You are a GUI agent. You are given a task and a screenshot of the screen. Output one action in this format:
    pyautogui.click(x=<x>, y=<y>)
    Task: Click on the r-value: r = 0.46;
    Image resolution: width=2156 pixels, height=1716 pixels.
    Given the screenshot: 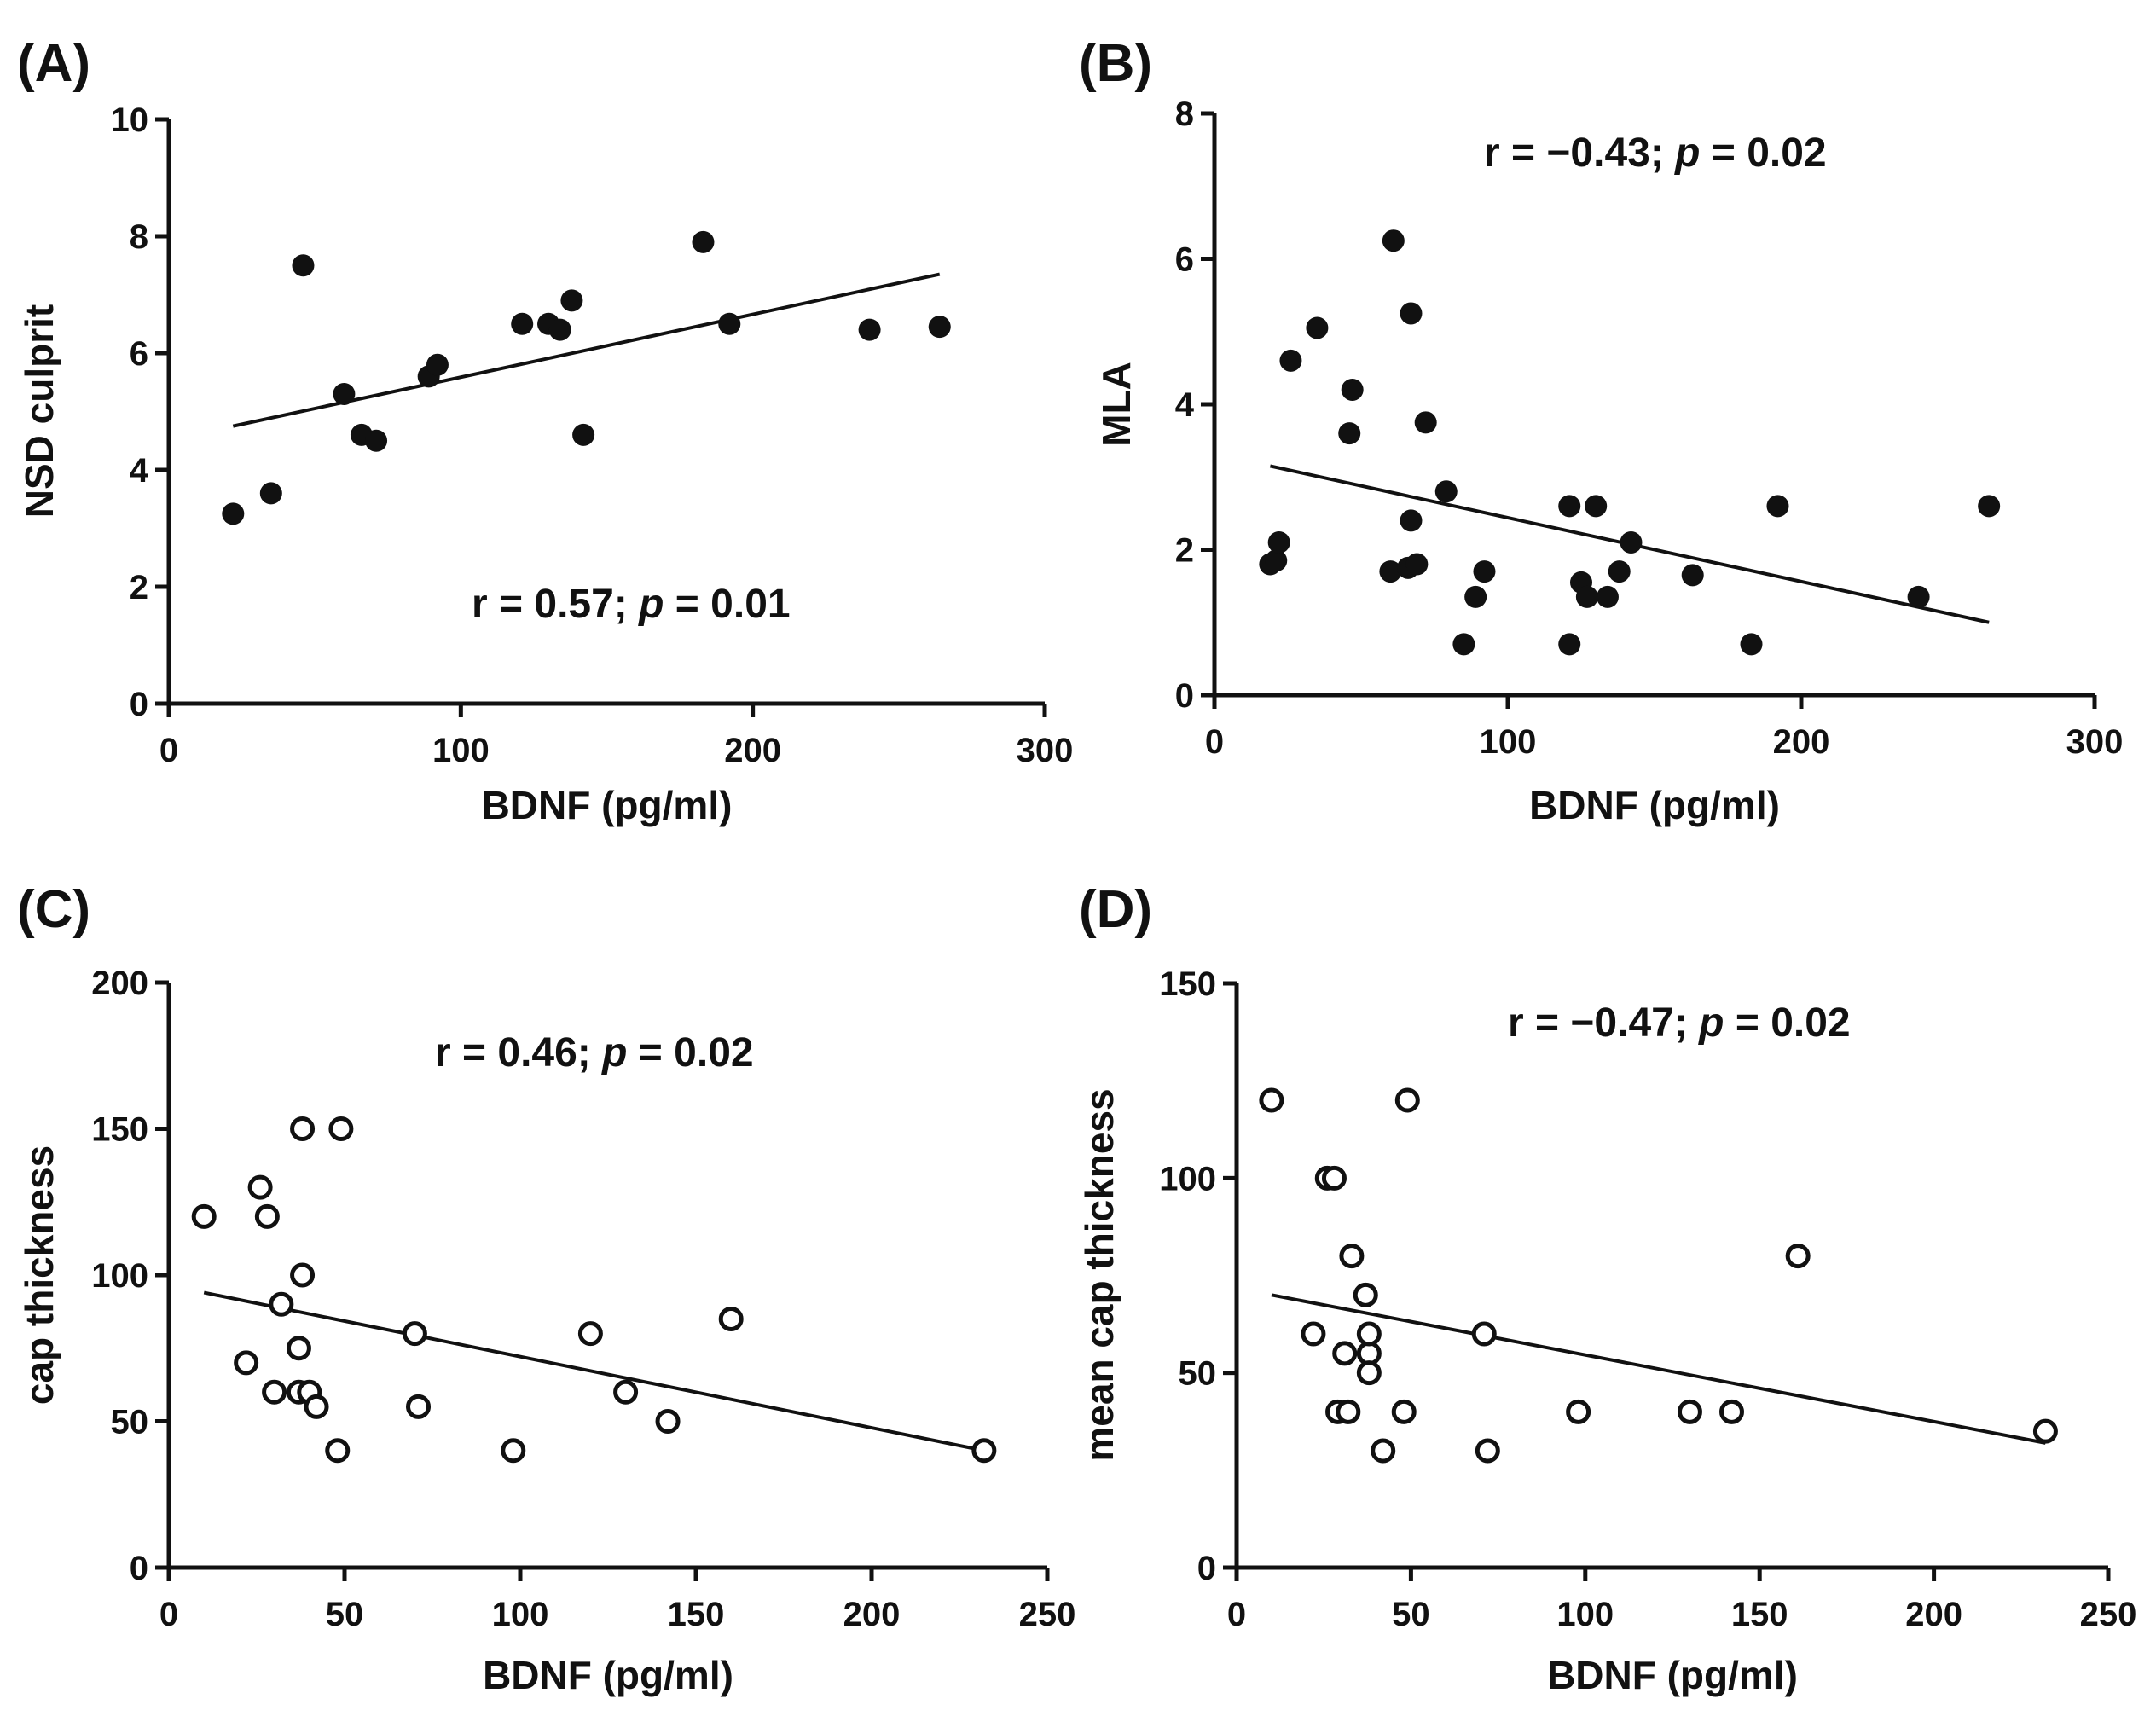 What is the action you would take?
    pyautogui.click(x=518, y=1052)
    